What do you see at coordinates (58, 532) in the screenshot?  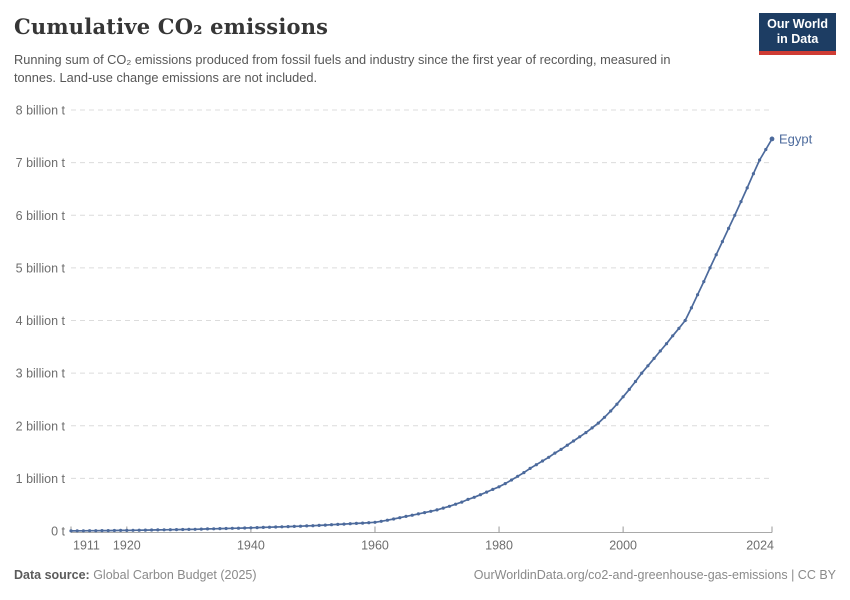 I see `y-axis-label: 0 t` at bounding box center [58, 532].